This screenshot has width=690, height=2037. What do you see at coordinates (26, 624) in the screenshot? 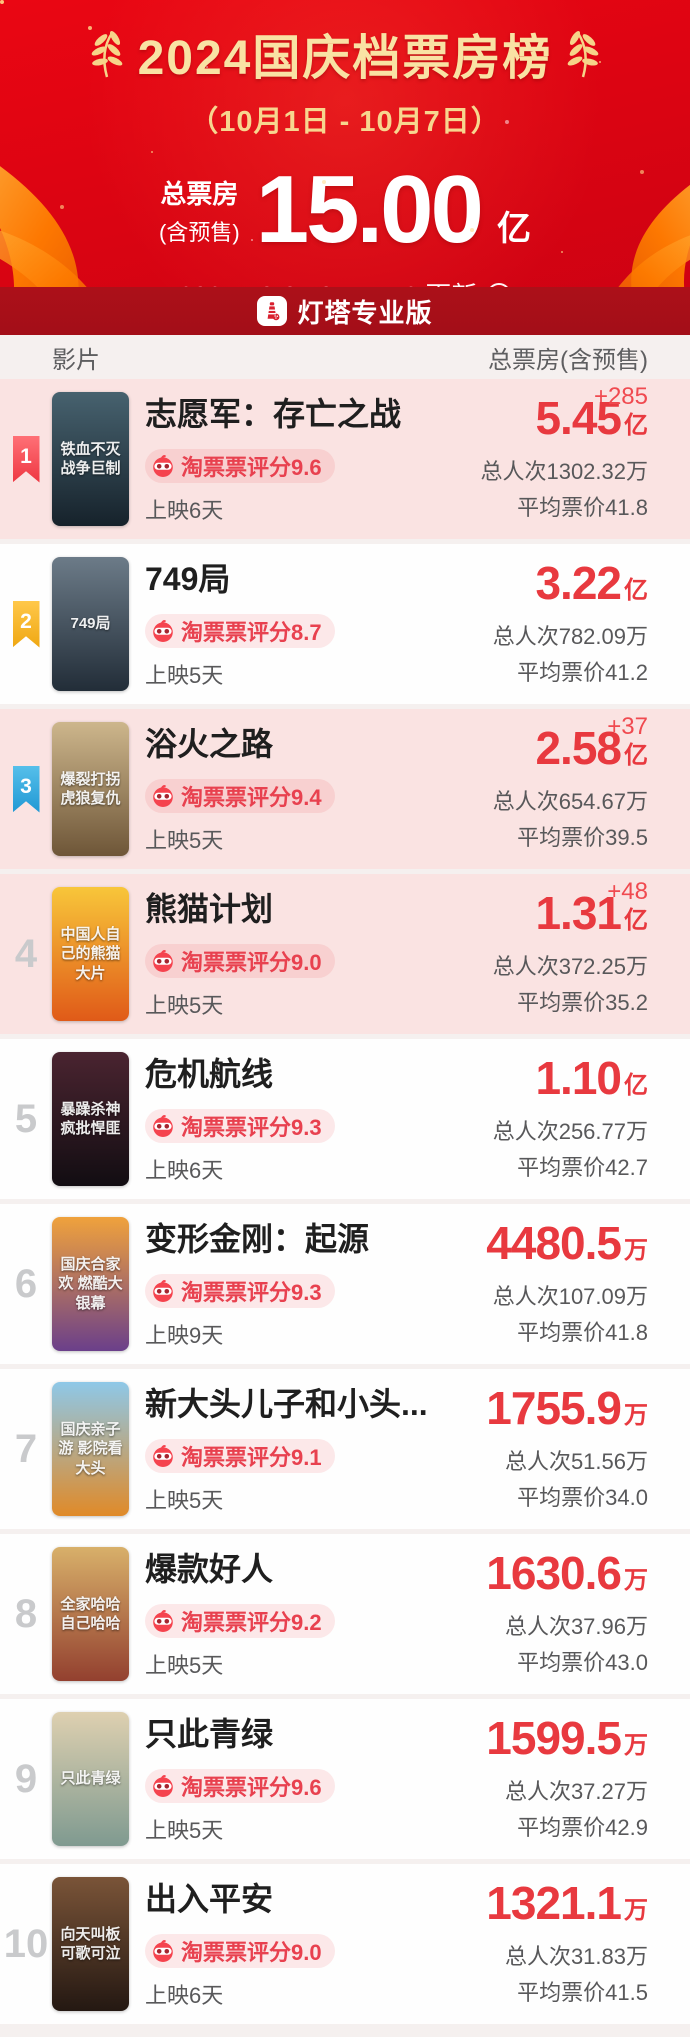
I see `rank-cell: 2` at bounding box center [26, 624].